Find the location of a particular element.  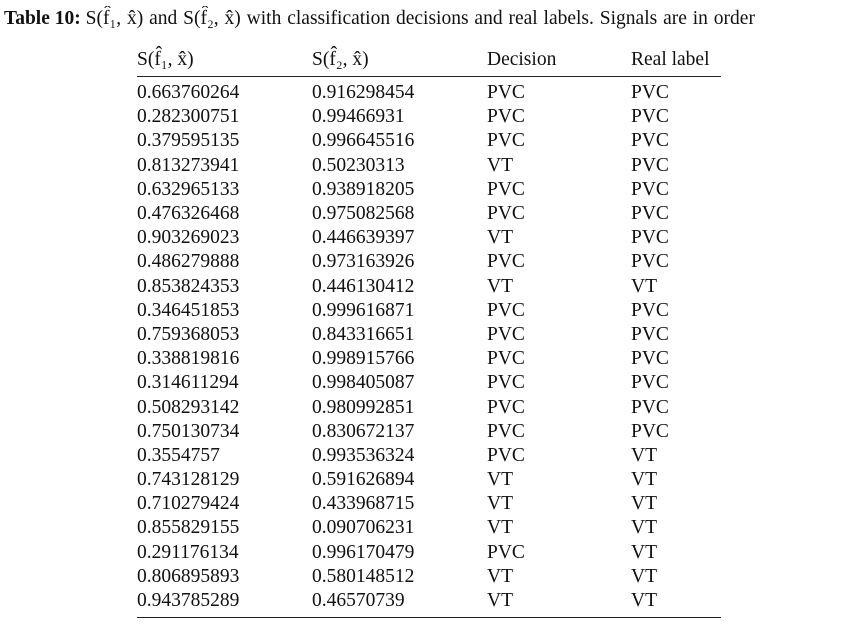

table-row: 0.632965133 0.938918205 PVC PVC is located at coordinates (429, 190).